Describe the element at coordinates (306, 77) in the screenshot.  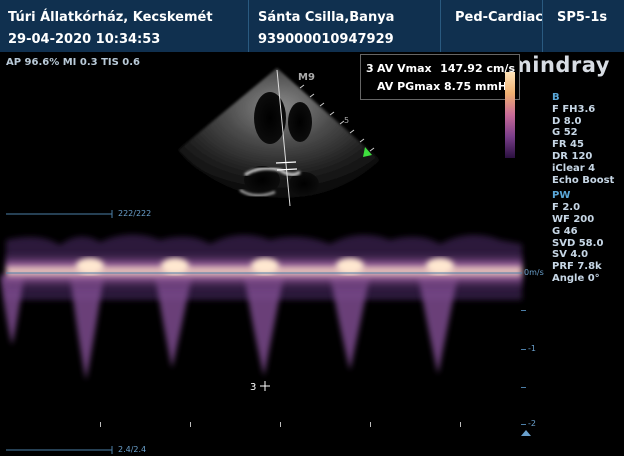
I see `image-label: M9` at that location.